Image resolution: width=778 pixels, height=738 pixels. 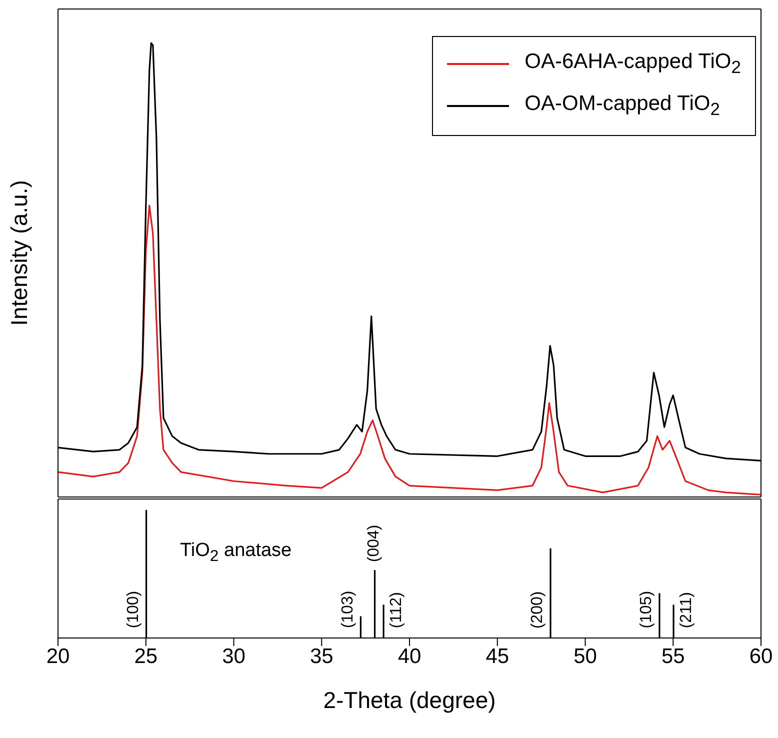 What do you see at coordinates (410, 656) in the screenshot?
I see `x-tick-label: 40` at bounding box center [410, 656].